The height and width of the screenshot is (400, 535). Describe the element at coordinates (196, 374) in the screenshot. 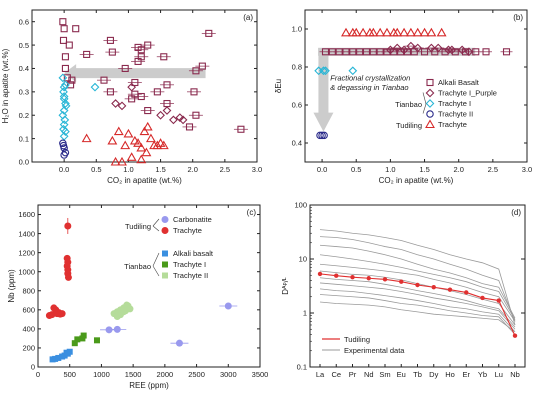

I see `x-tick-label: 2500` at that location.